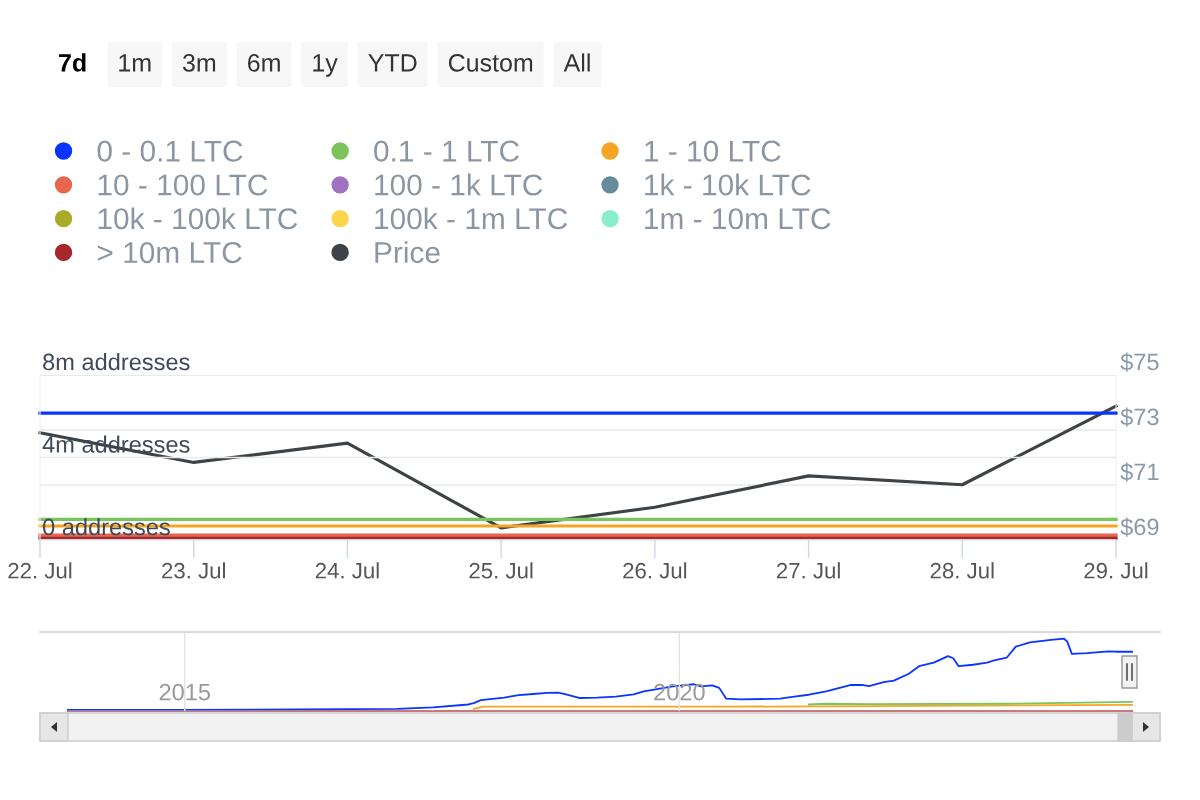  I want to click on legend-label: Price, so click(407, 252).